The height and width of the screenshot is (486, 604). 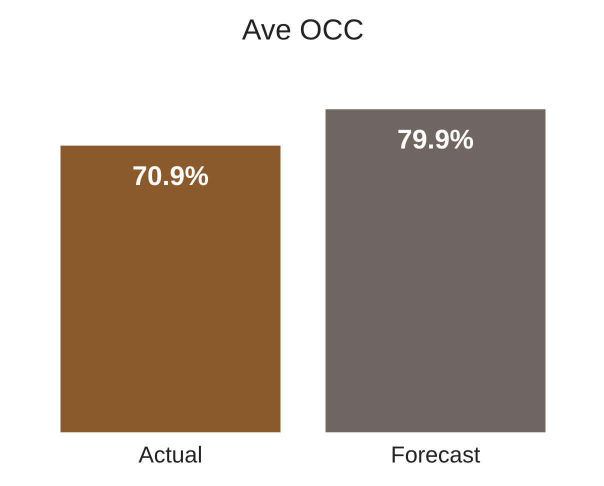 I want to click on x-tick-label: Forecast, so click(x=435, y=455).